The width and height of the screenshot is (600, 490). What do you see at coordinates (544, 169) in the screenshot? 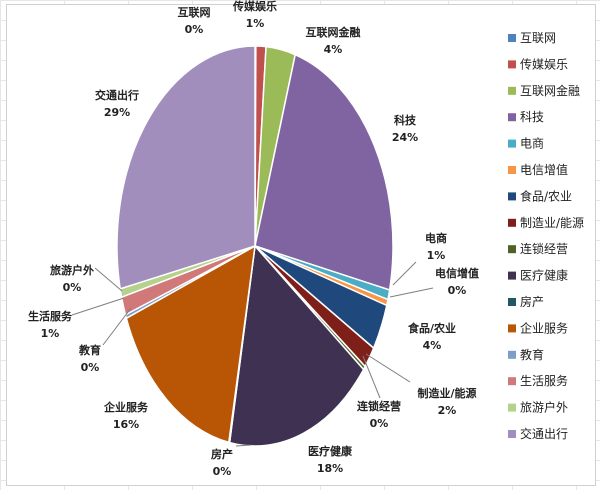
I see `legend-label-6: 电信增值` at bounding box center [544, 169].